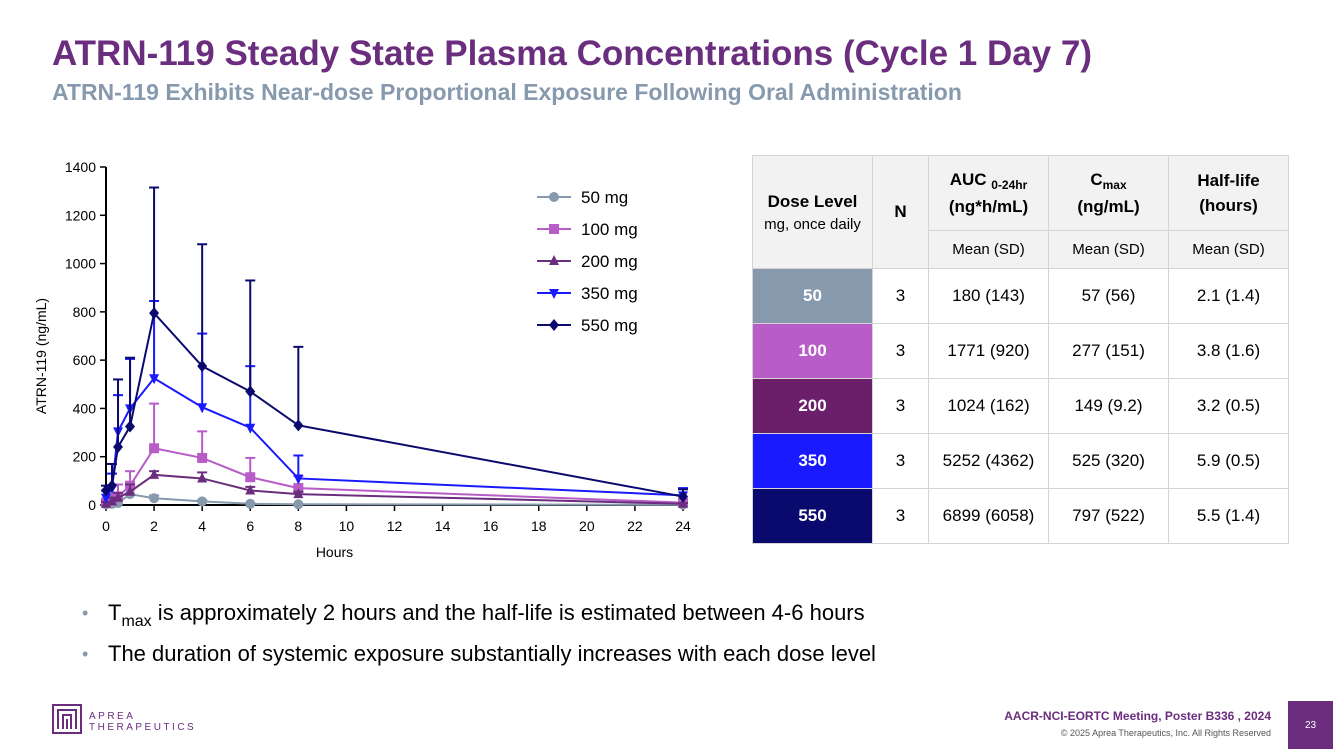  I want to click on x-tick-label: 10, so click(347, 526).